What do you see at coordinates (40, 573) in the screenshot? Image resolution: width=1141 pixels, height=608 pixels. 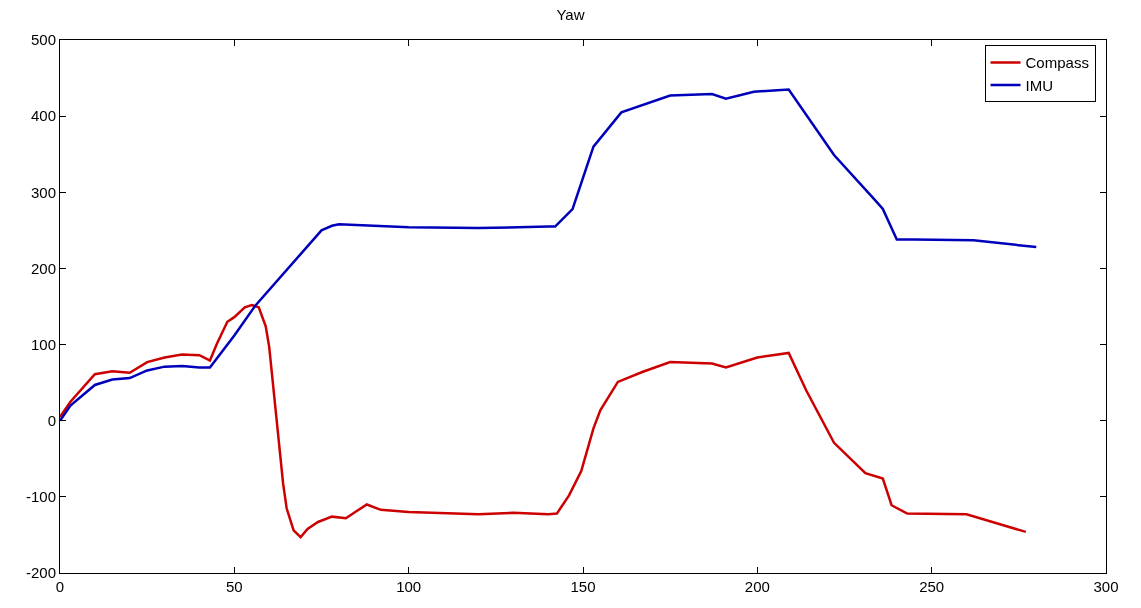 I see `y-tick-label: -200` at bounding box center [40, 573].